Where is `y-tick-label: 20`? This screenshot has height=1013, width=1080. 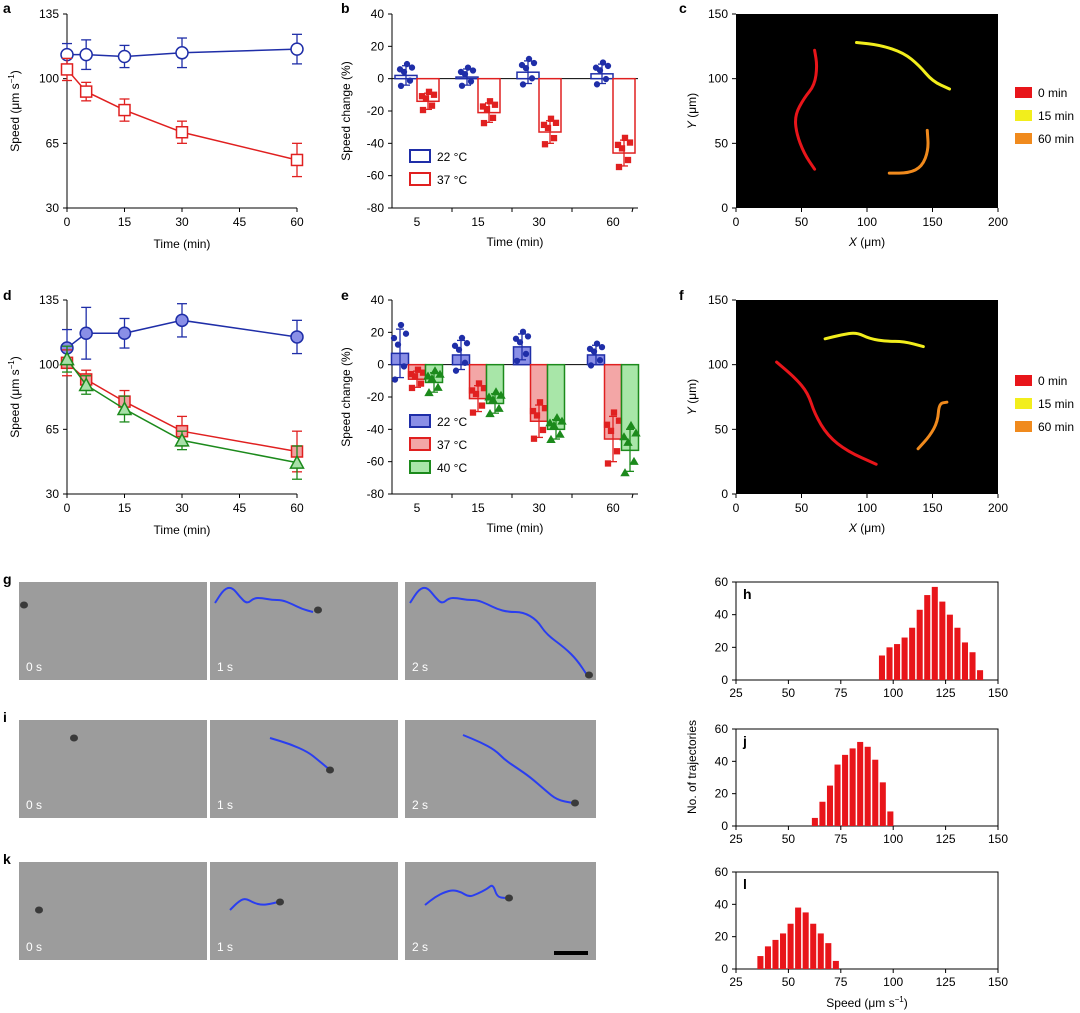 y-tick-label: 20 is located at coordinates (378, 332).